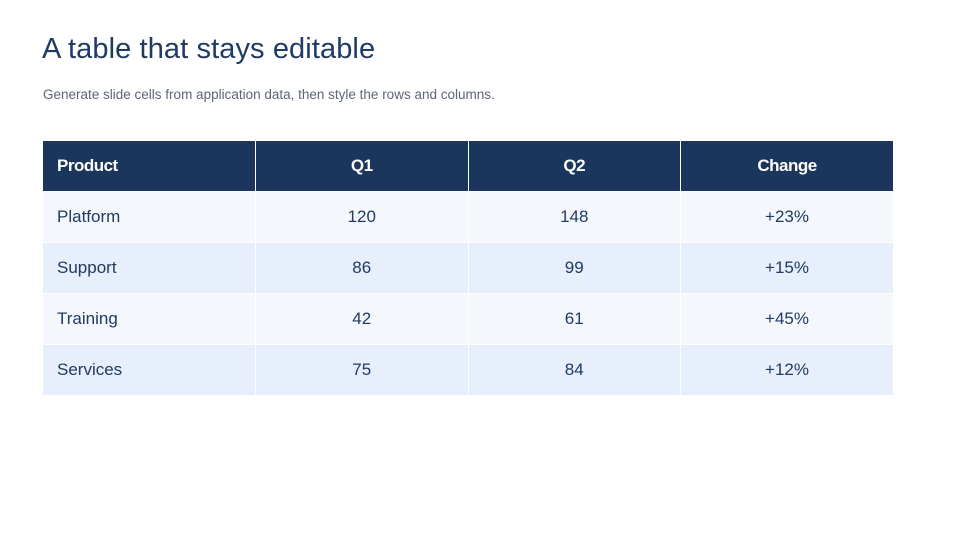  Describe the element at coordinates (149, 369) in the screenshot. I see `table-cell-product: Services` at that location.